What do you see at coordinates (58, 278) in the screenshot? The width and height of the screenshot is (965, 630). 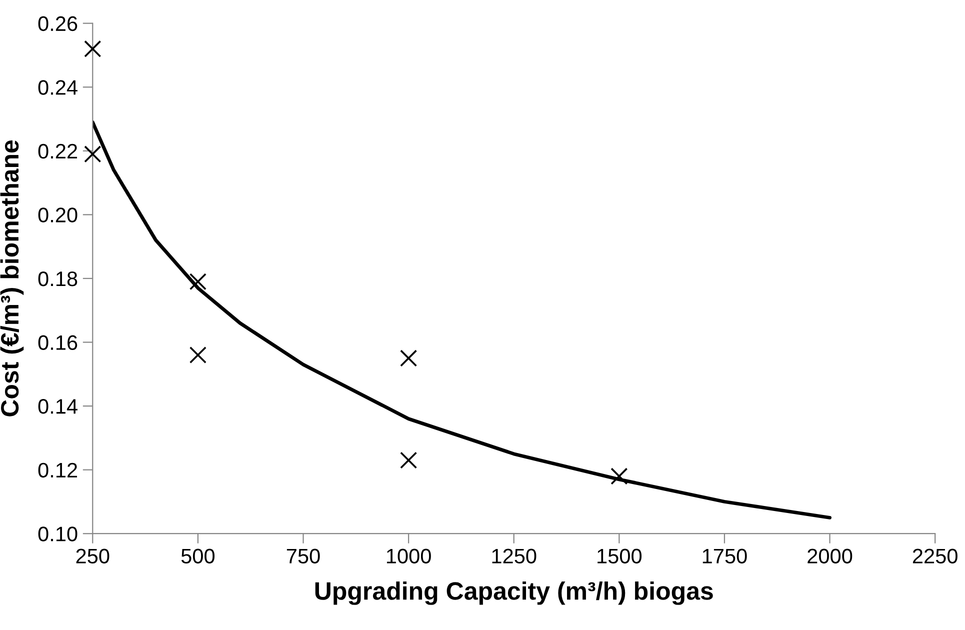 I see `y-tick-label: 0.18` at bounding box center [58, 278].